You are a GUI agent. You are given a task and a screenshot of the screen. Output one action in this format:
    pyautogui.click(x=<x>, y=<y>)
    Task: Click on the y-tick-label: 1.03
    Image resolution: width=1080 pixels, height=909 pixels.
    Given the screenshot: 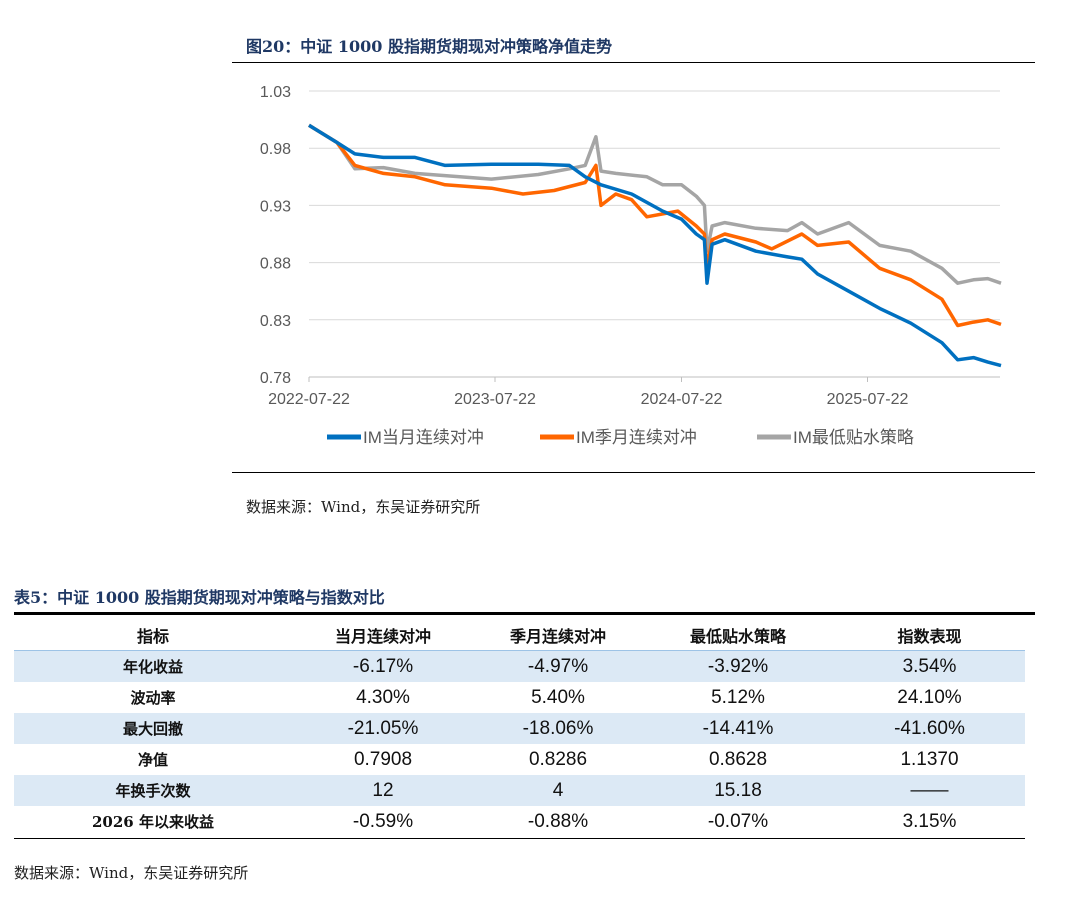 What is the action you would take?
    pyautogui.click(x=275, y=92)
    